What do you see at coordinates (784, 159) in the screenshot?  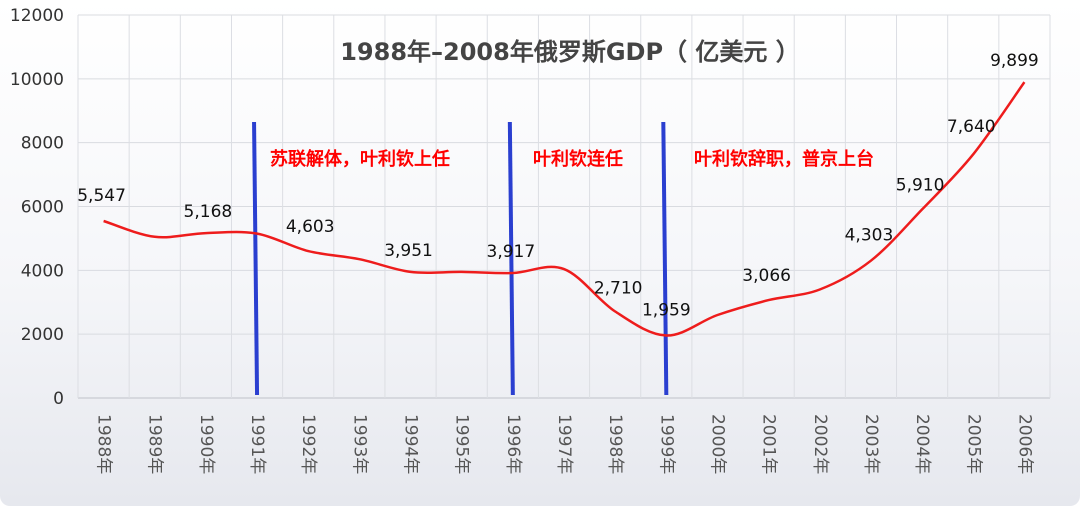 I see `annotation-2: 叶利钦辞职，普京上台` at bounding box center [784, 159].